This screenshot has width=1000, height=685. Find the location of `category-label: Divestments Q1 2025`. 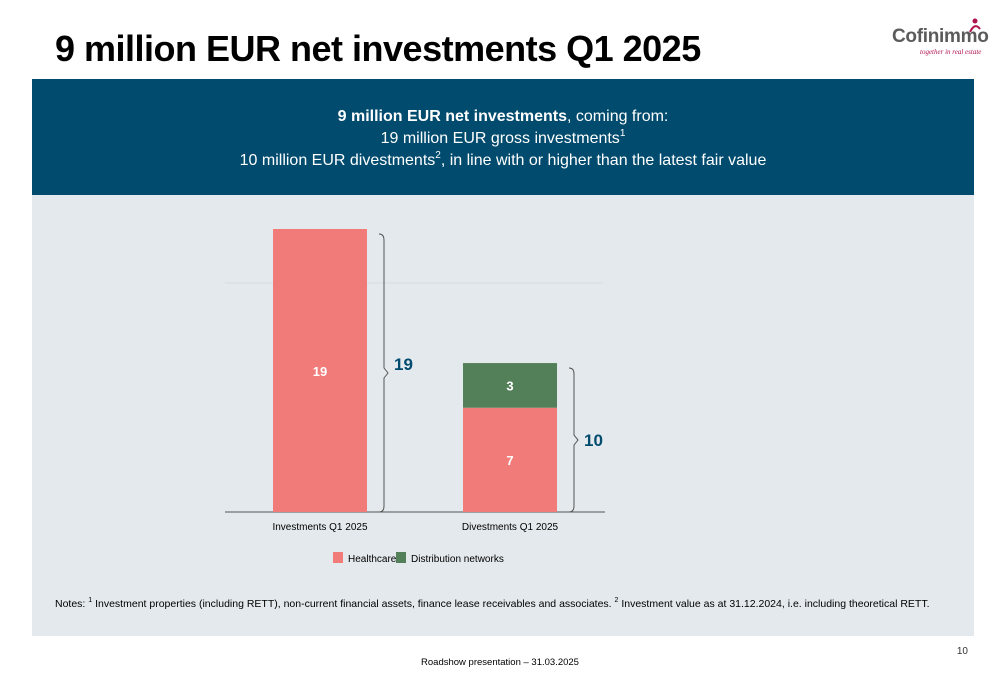

category-label: Divestments Q1 2025 is located at coordinates (510, 527).